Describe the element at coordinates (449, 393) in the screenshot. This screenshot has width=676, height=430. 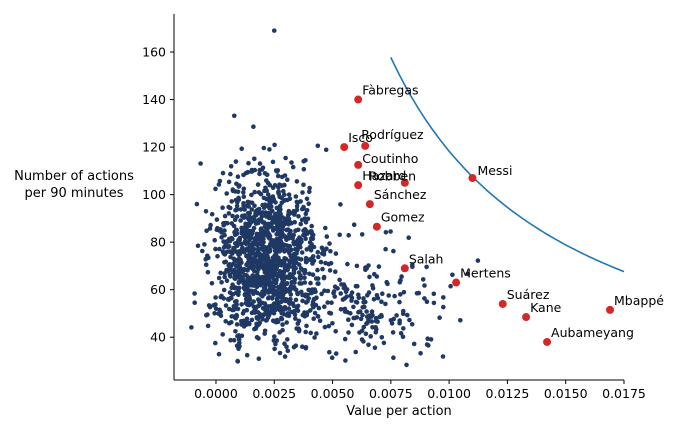
I see `x-tick-label: 0.0100` at that location.